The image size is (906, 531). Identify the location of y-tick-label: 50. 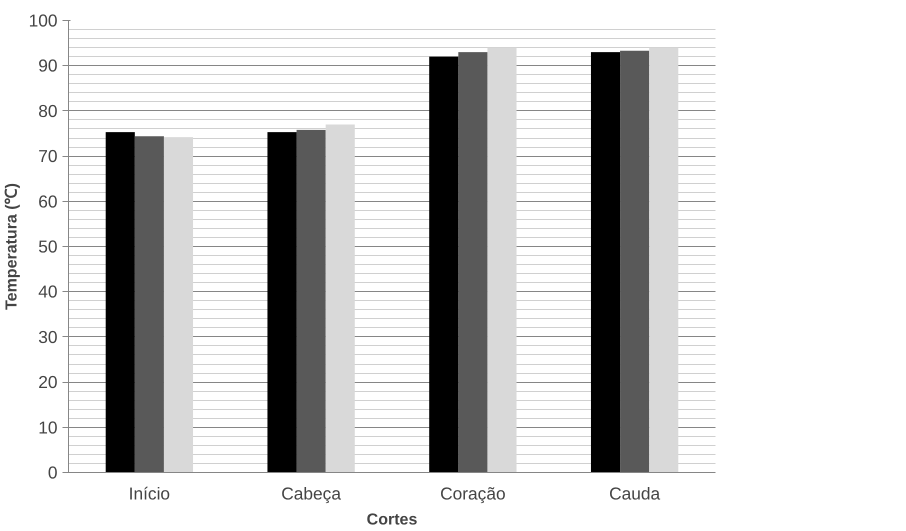
(48, 246).